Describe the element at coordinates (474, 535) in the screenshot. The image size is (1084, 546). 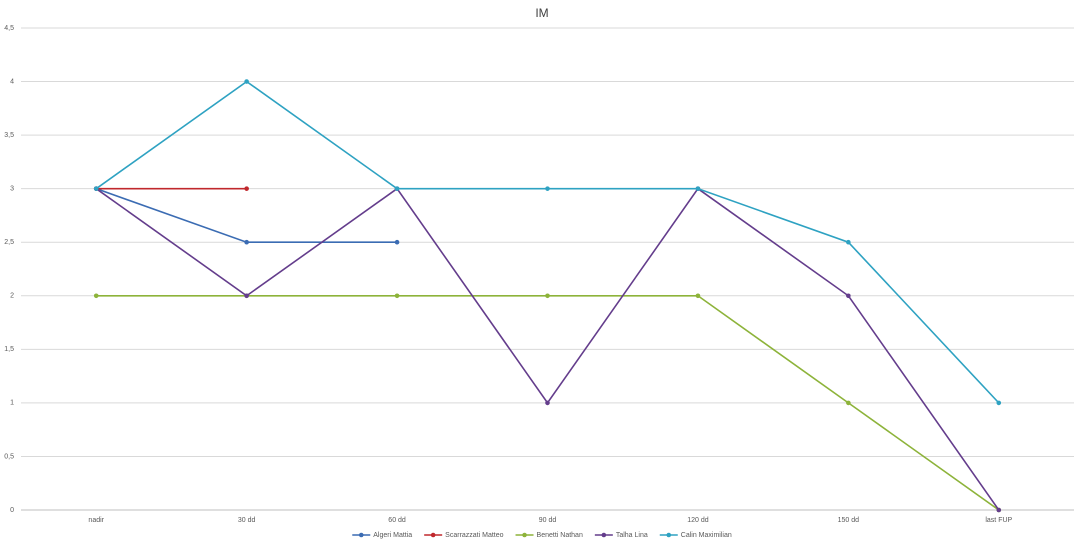
I see `legend-label: Scarrazzati Matteo` at that location.